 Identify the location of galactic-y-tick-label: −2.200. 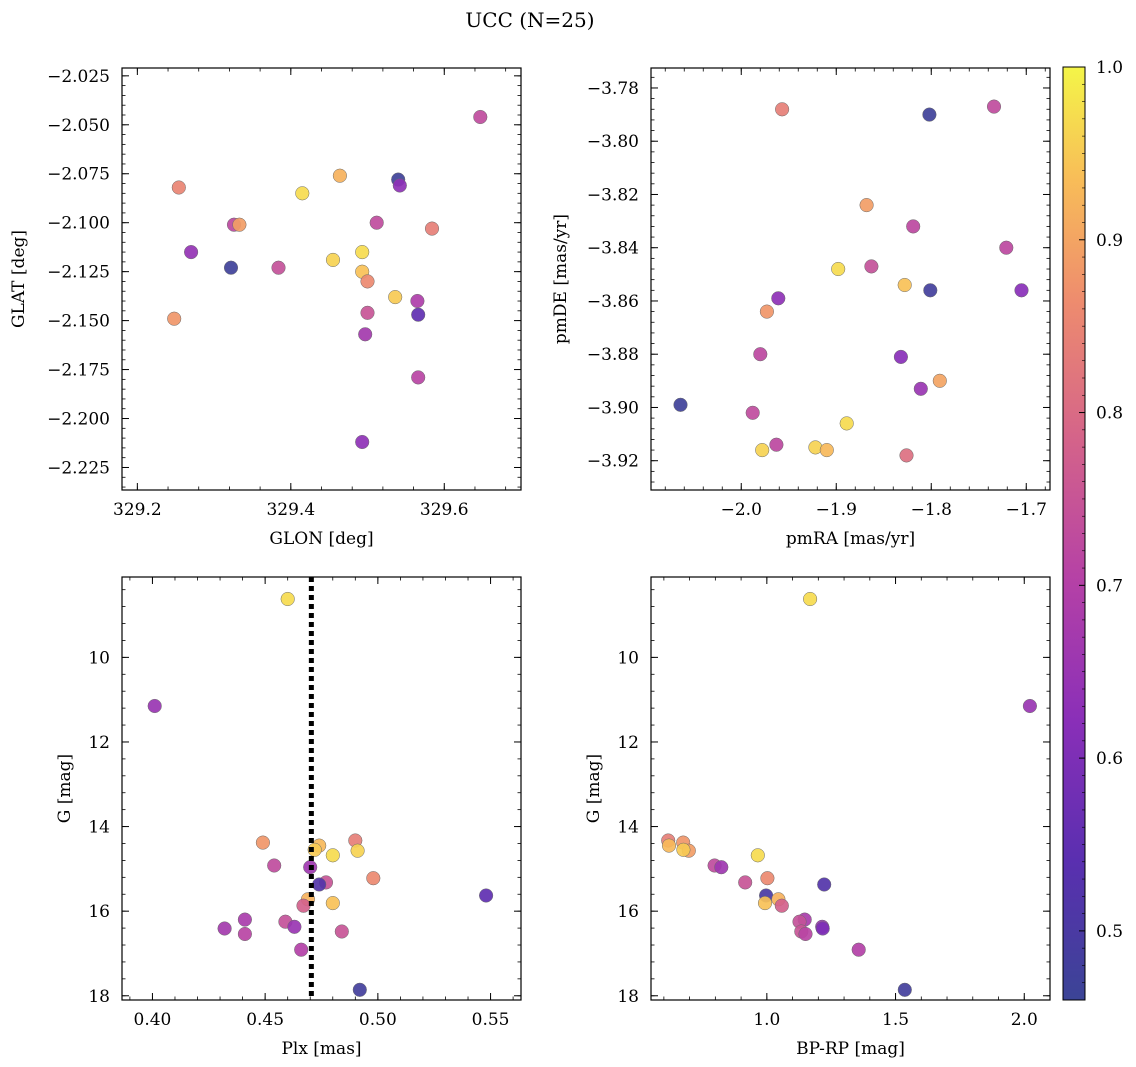
(78, 420).